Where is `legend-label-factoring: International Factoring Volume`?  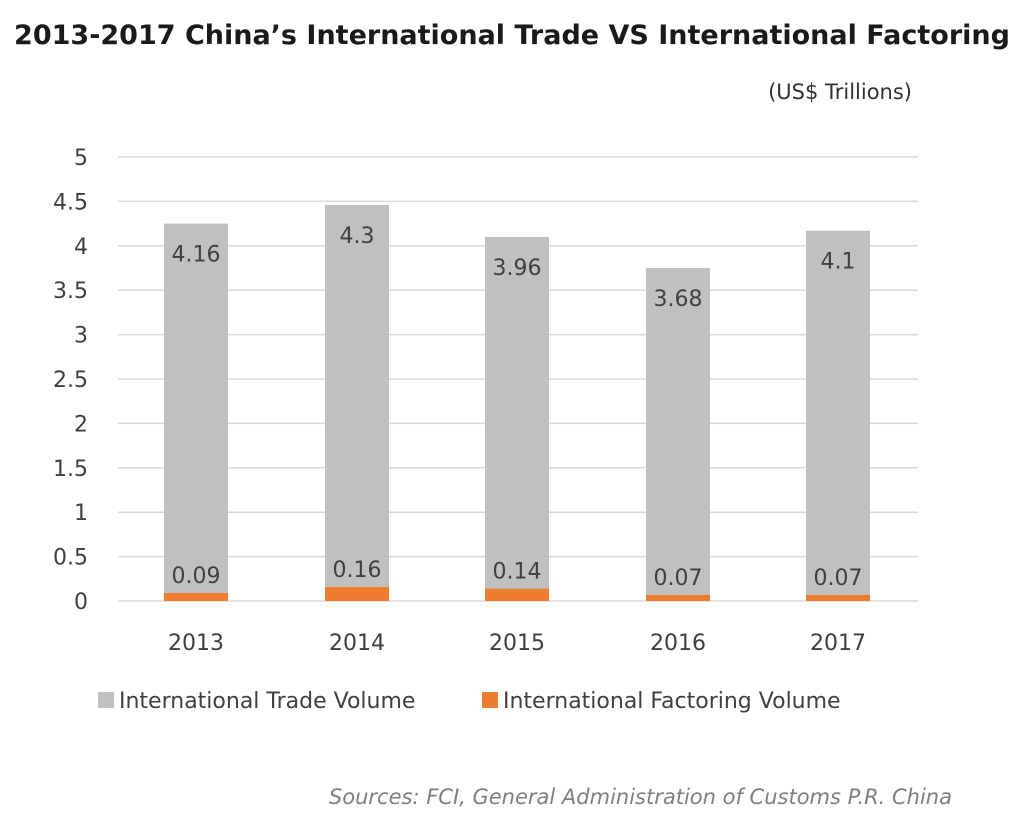
legend-label-factoring: International Factoring Volume is located at coordinates (672, 701).